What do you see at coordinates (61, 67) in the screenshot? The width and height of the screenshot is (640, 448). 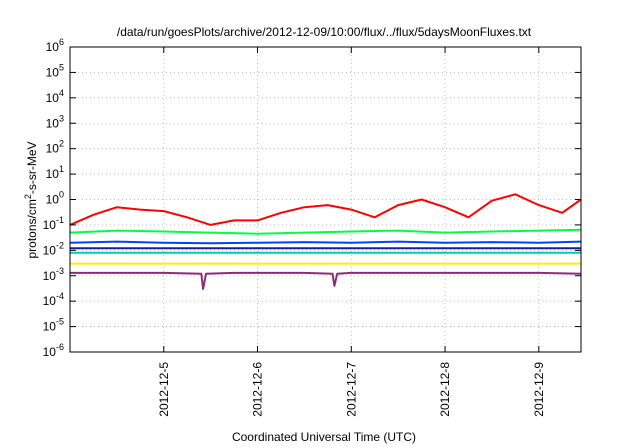 I see `y-tick-exponent: 5` at bounding box center [61, 67].